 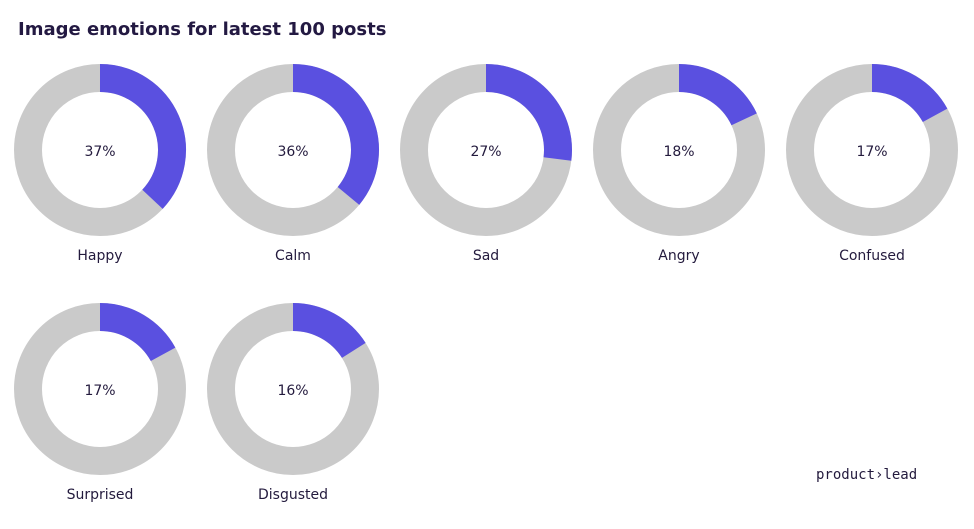 I want to click on brand-logo: product›lead, so click(x=866, y=475).